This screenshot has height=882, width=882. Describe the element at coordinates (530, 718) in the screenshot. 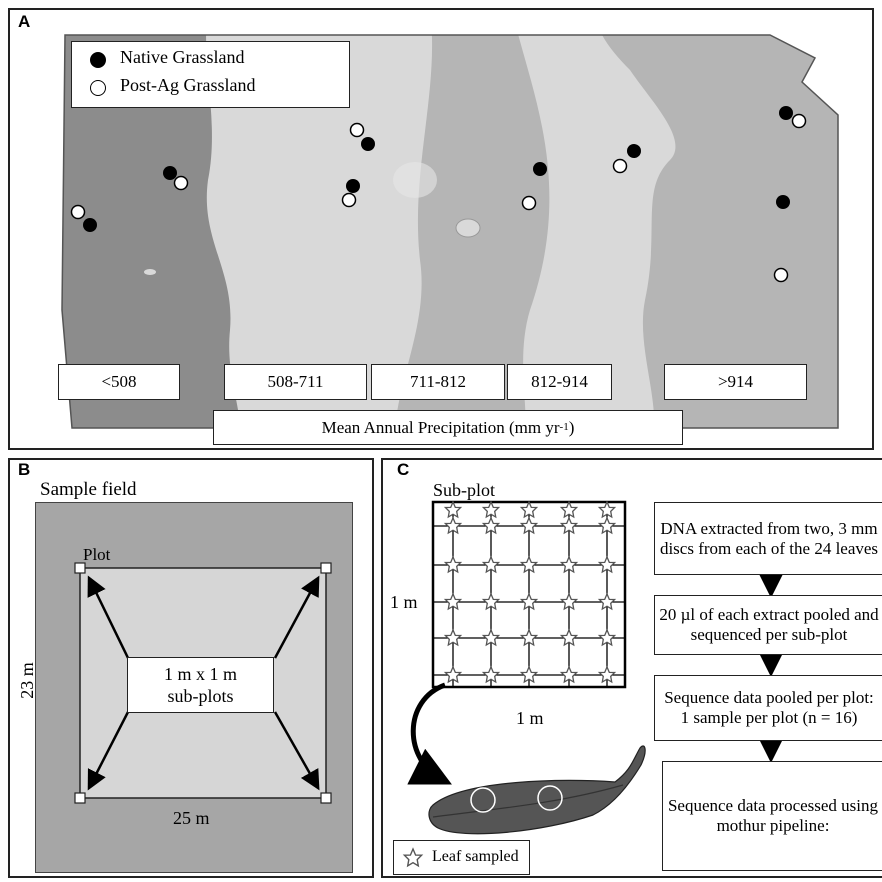

I see `subplot-bottom-label: 1 m` at that location.